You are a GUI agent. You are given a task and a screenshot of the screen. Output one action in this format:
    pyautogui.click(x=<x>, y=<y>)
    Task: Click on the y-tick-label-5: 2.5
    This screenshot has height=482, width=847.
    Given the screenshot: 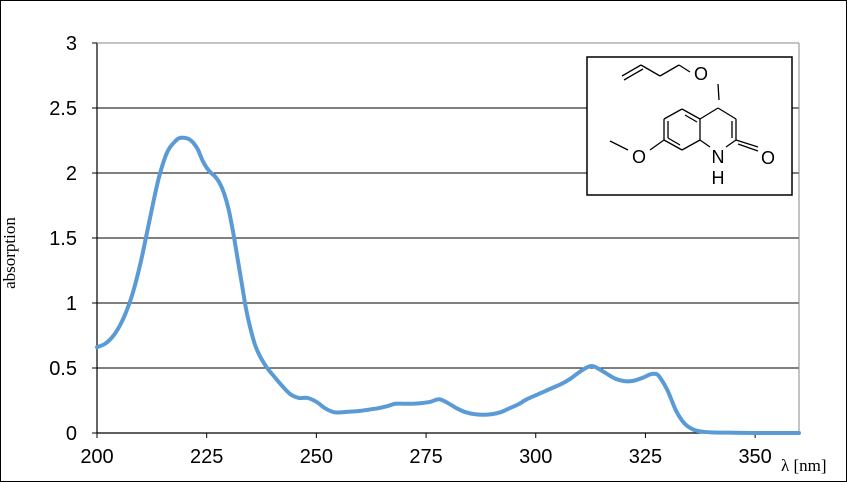 What is the action you would take?
    pyautogui.click(x=63, y=109)
    